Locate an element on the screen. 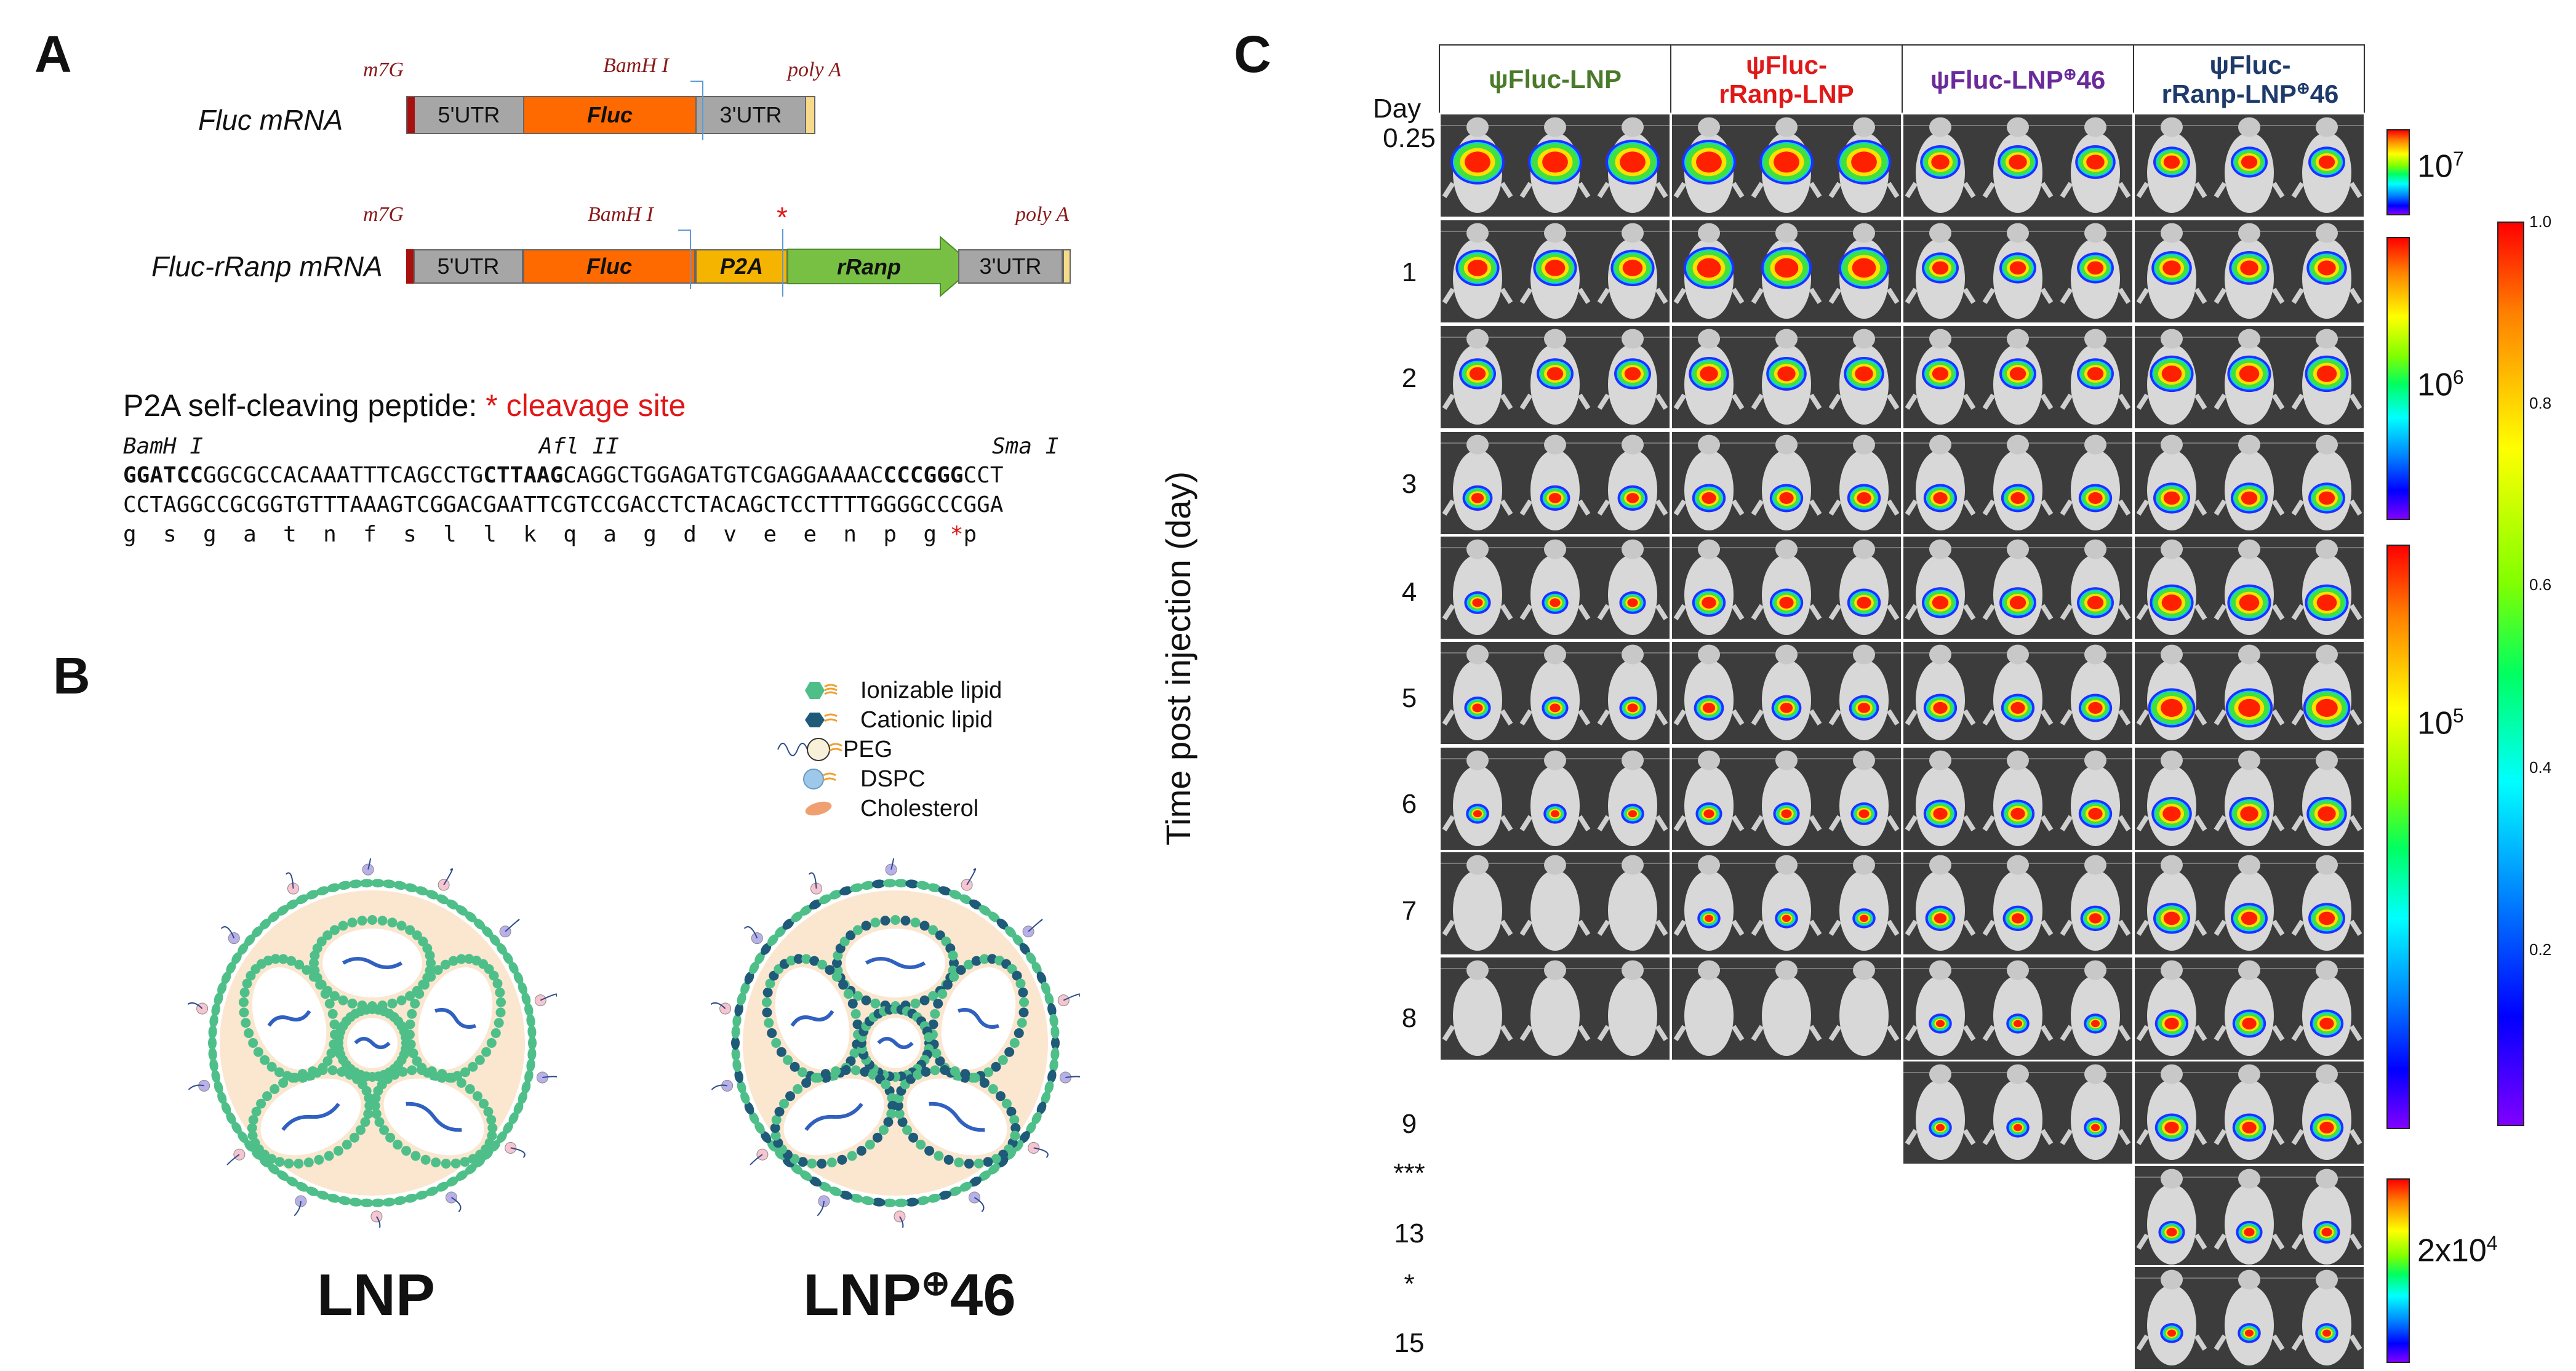  legend-label: Cationic lipid is located at coordinates (926, 719).